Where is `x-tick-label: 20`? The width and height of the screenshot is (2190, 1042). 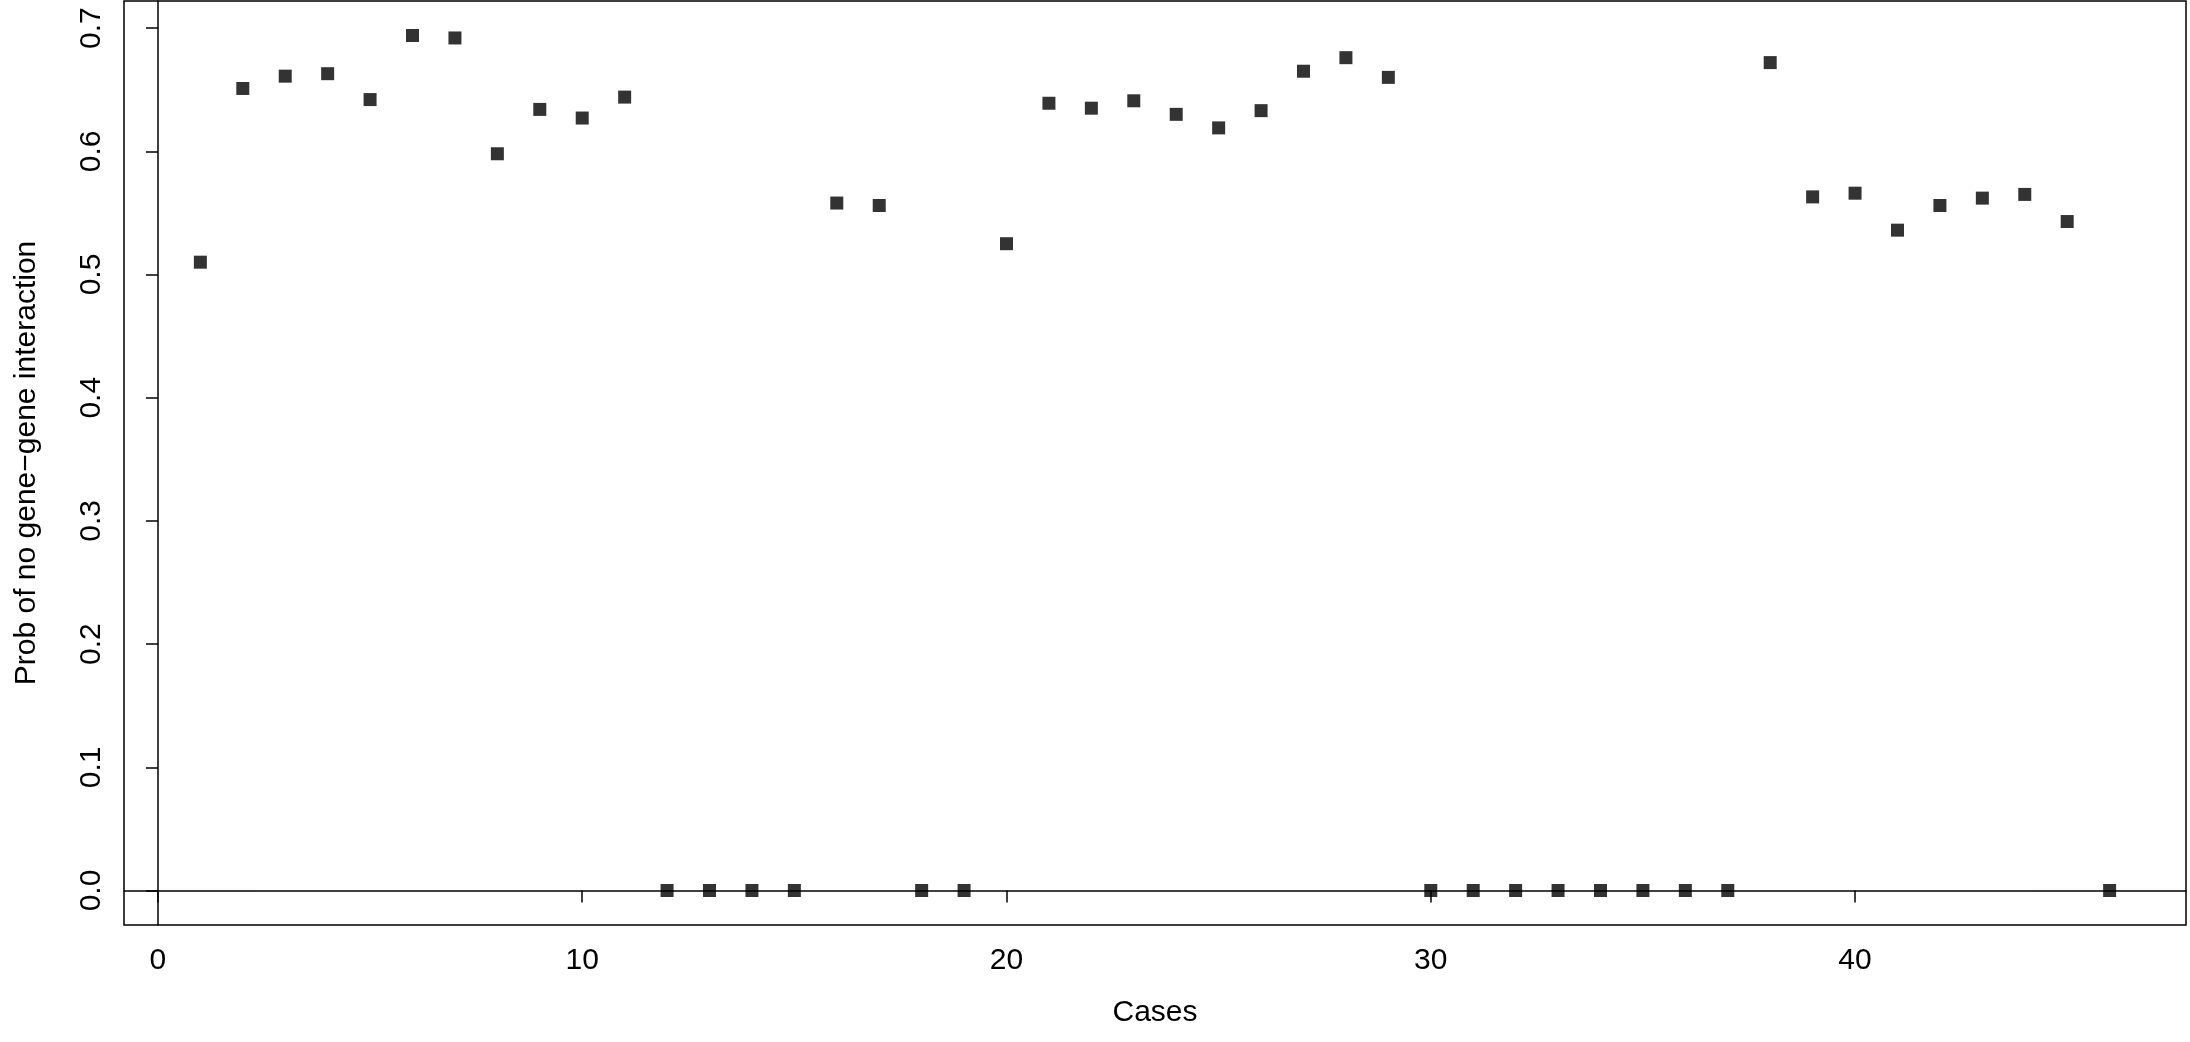 x-tick-label: 20 is located at coordinates (1006, 958).